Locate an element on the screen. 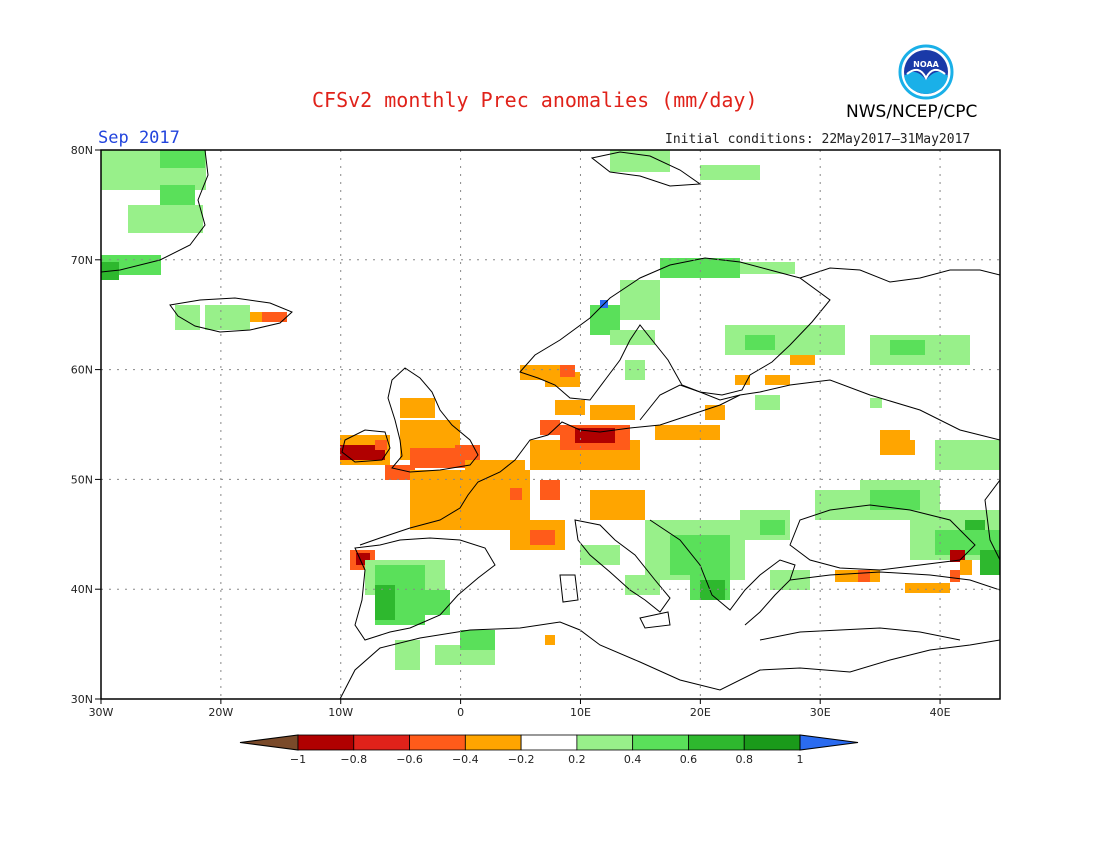 The image size is (1100, 850). lat-label: 70N is located at coordinates (82, 260).